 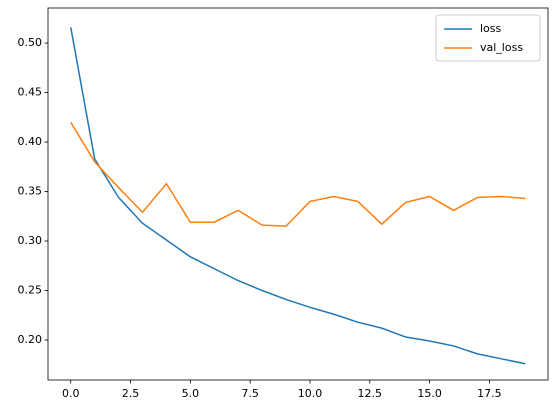 What do you see at coordinates (250, 393) in the screenshot?
I see `x-tick-label: 7.5` at bounding box center [250, 393].